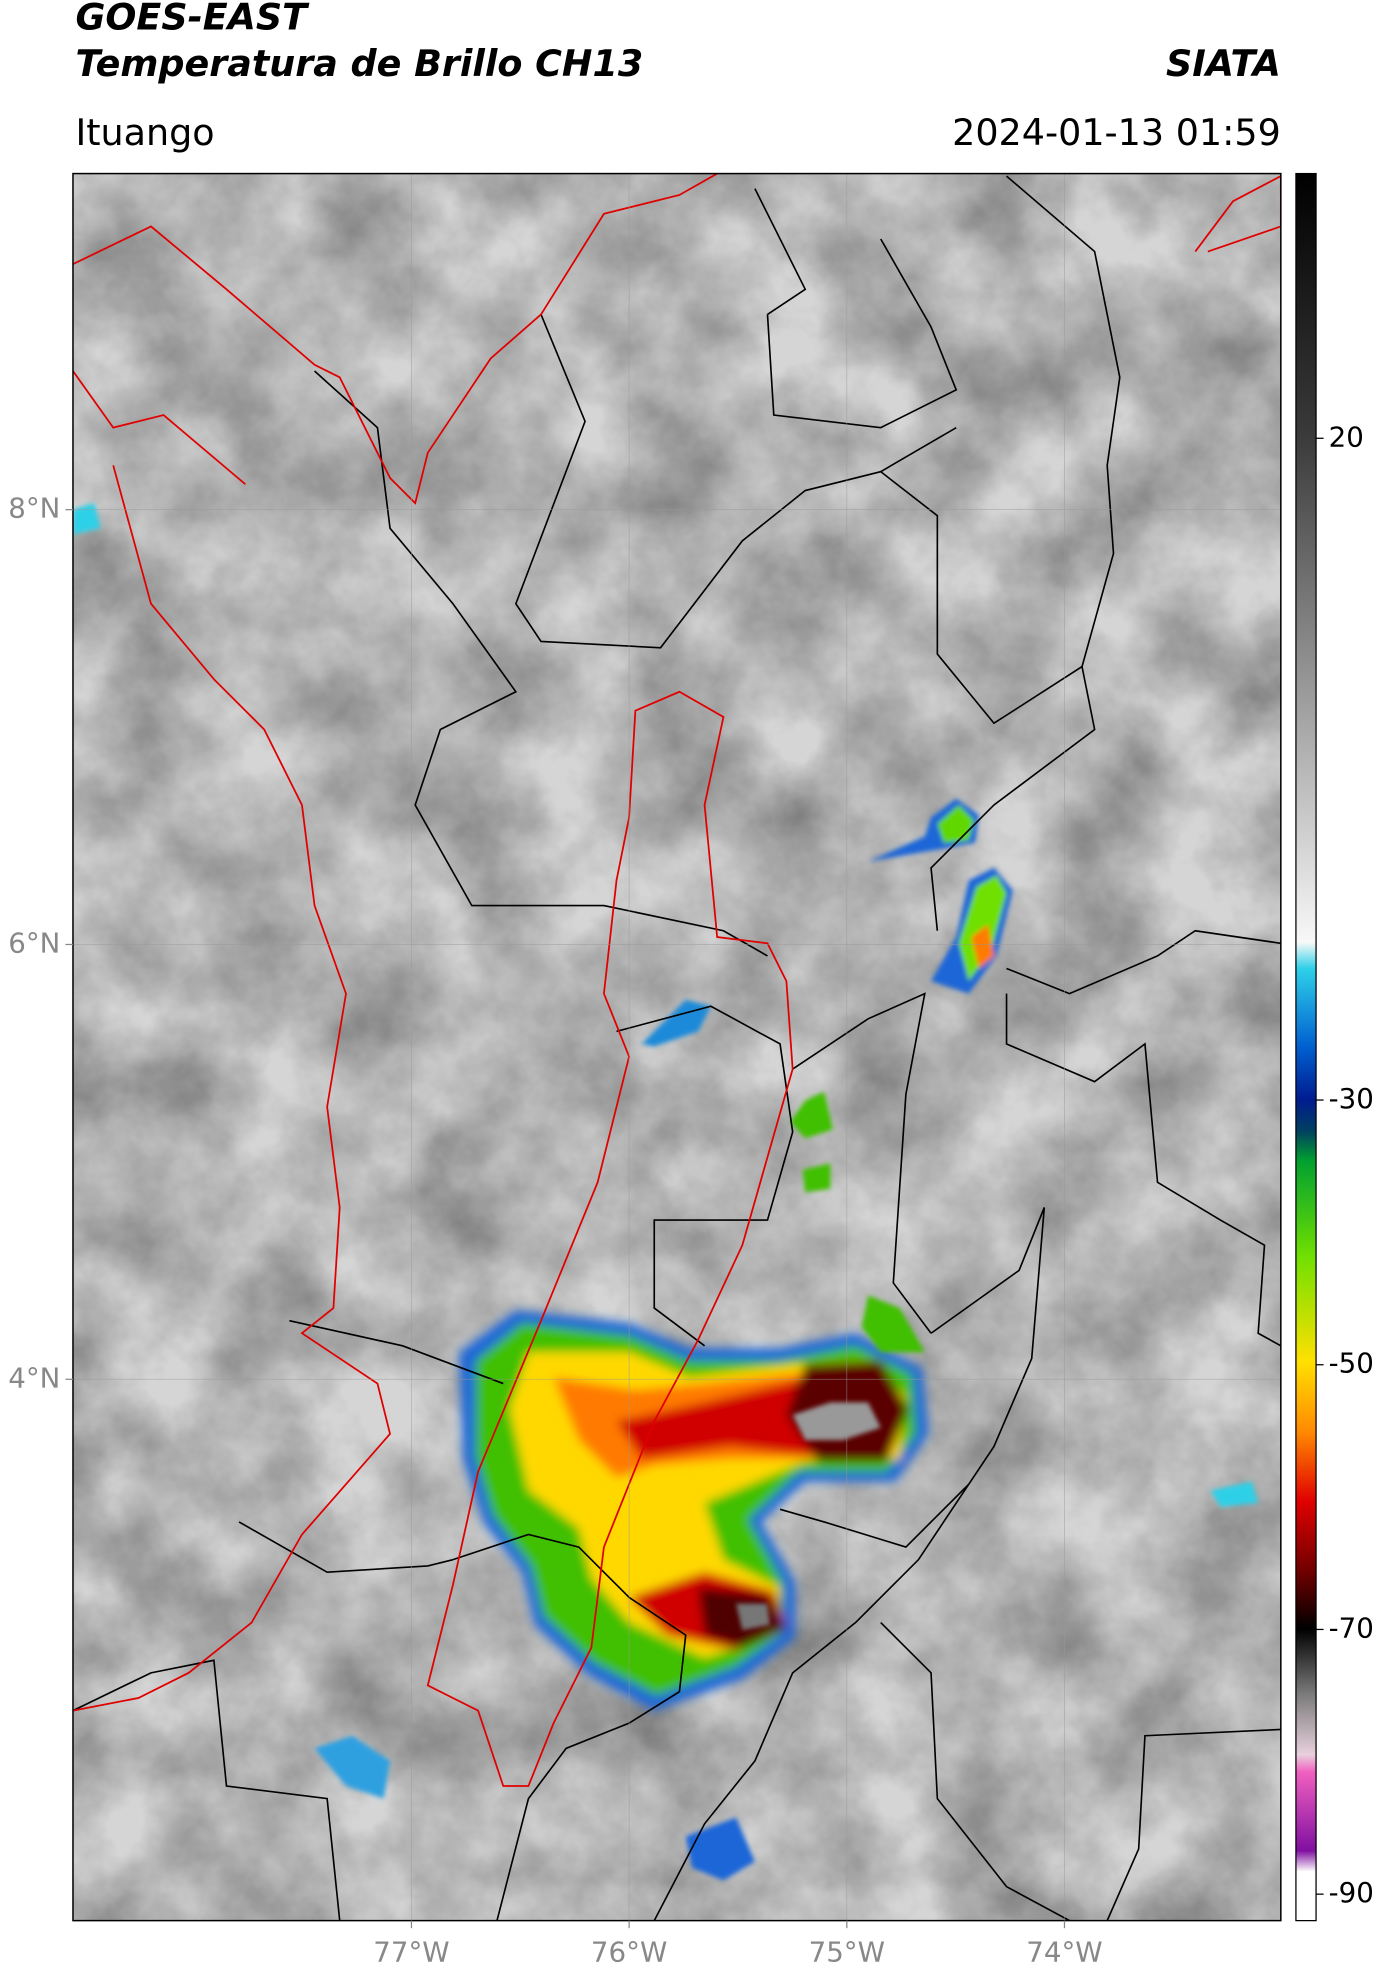 This screenshot has width=1384, height=1981. What do you see at coordinates (144, 132) in the screenshot?
I see `location: Ituango` at bounding box center [144, 132].